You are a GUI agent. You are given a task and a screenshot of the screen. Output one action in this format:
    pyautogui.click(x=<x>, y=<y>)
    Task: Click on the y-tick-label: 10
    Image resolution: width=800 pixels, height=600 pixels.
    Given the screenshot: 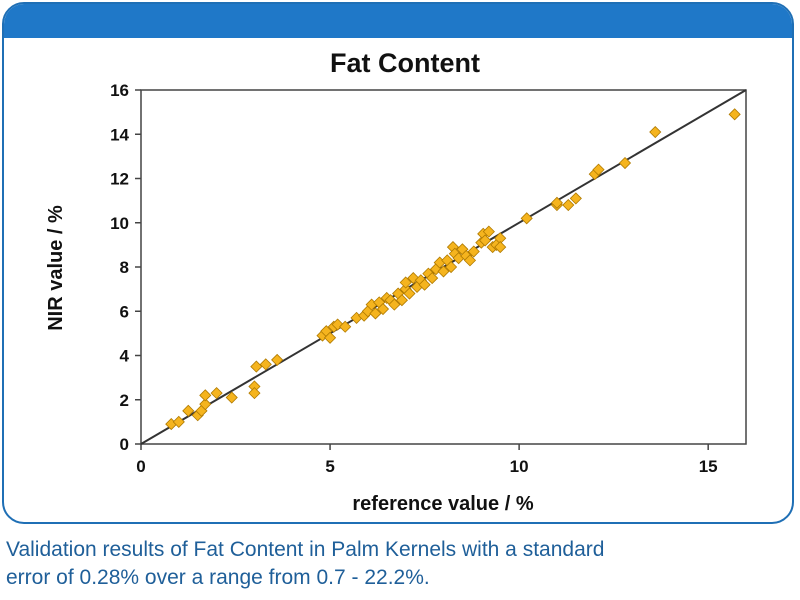 What is the action you would take?
    pyautogui.click(x=119, y=223)
    